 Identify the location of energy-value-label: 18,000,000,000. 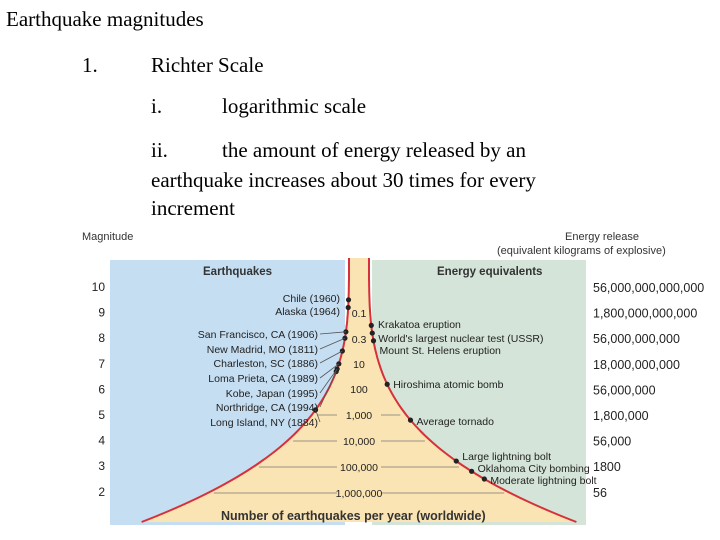
(636, 365).